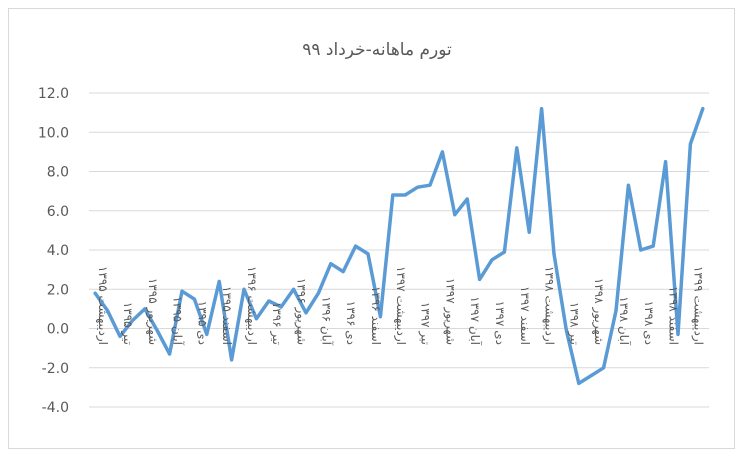 Image resolution: width=745 pixels, height=459 pixels. Describe the element at coordinates (152, 311) in the screenshot. I see `x-tick-label: شهریور ۱۳۹۵` at that location.